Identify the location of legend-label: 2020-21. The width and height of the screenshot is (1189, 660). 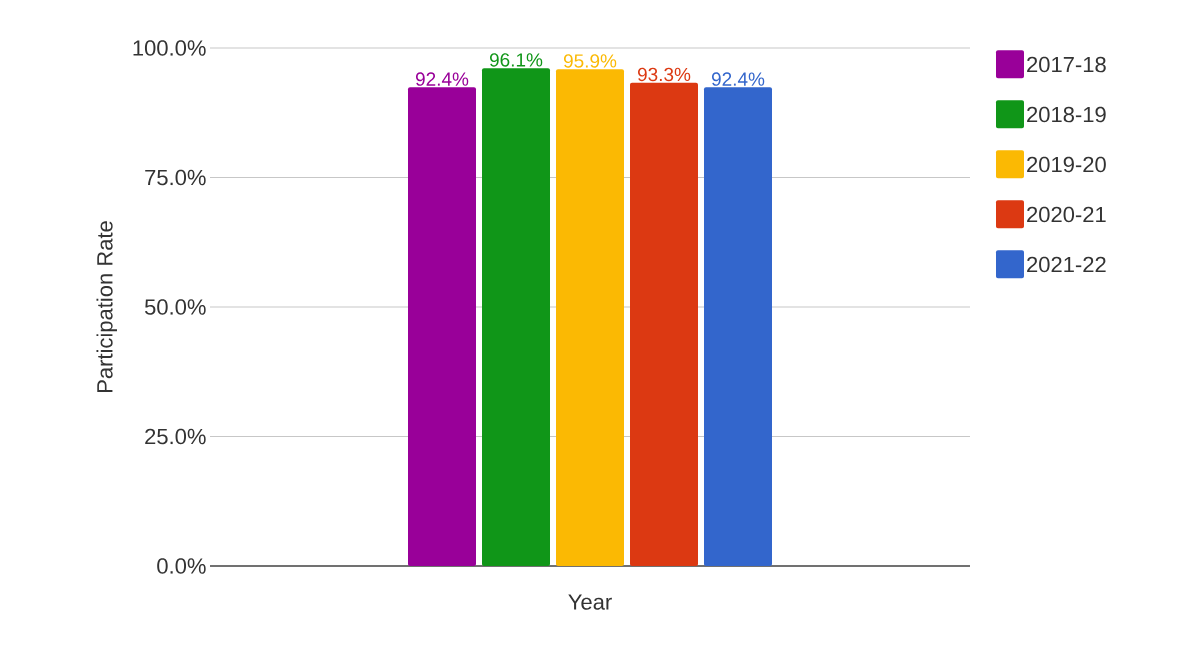
(1066, 214).